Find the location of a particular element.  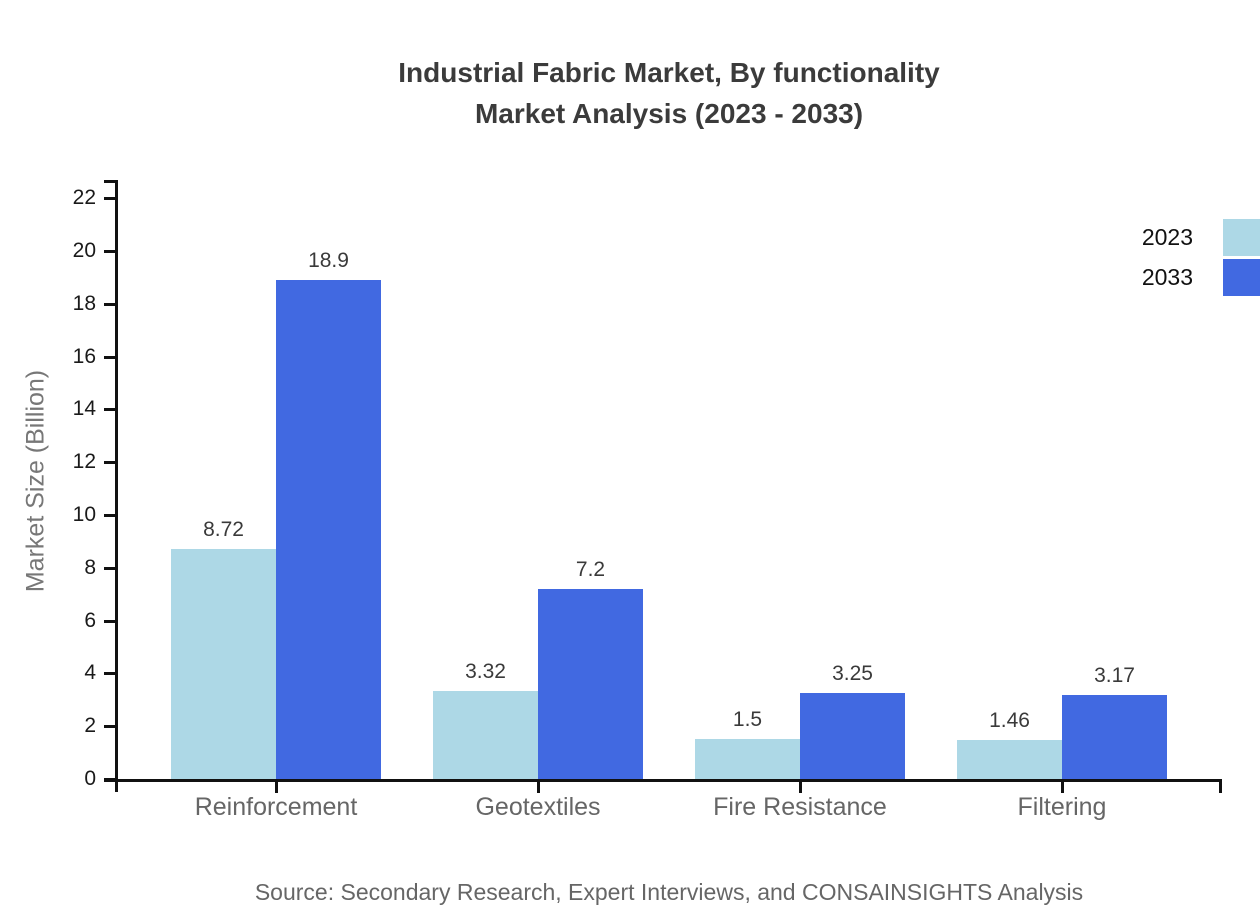

legend-swatch-2033 is located at coordinates (1241, 277).